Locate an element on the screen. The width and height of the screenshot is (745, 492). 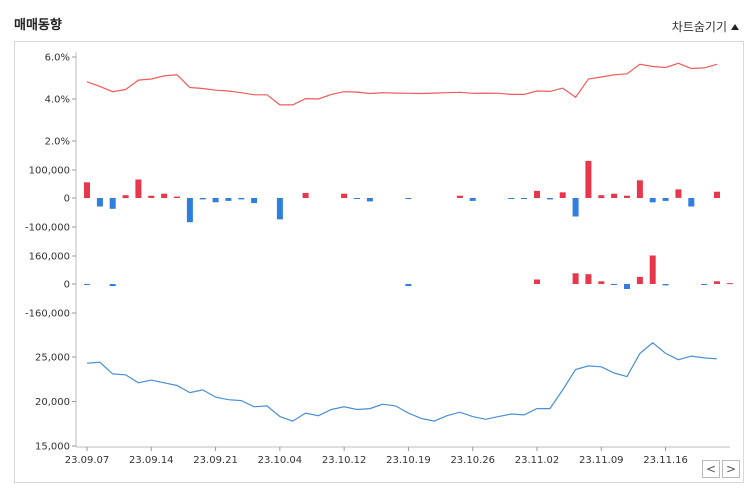
x-tick-label: 23.11.02 is located at coordinates (537, 460).